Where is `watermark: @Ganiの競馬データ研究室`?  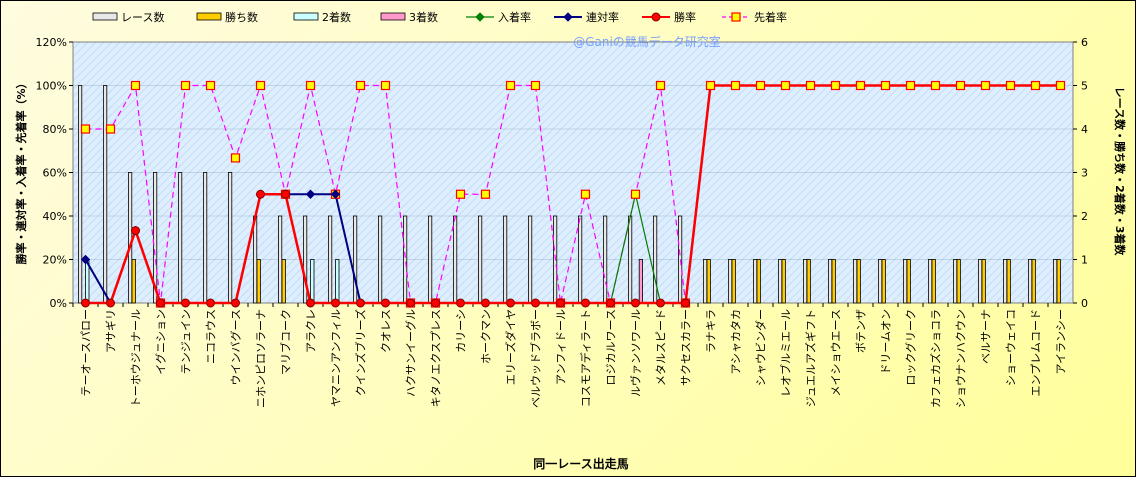
watermark: @Ganiの競馬データ研究室 is located at coordinates (647, 41).